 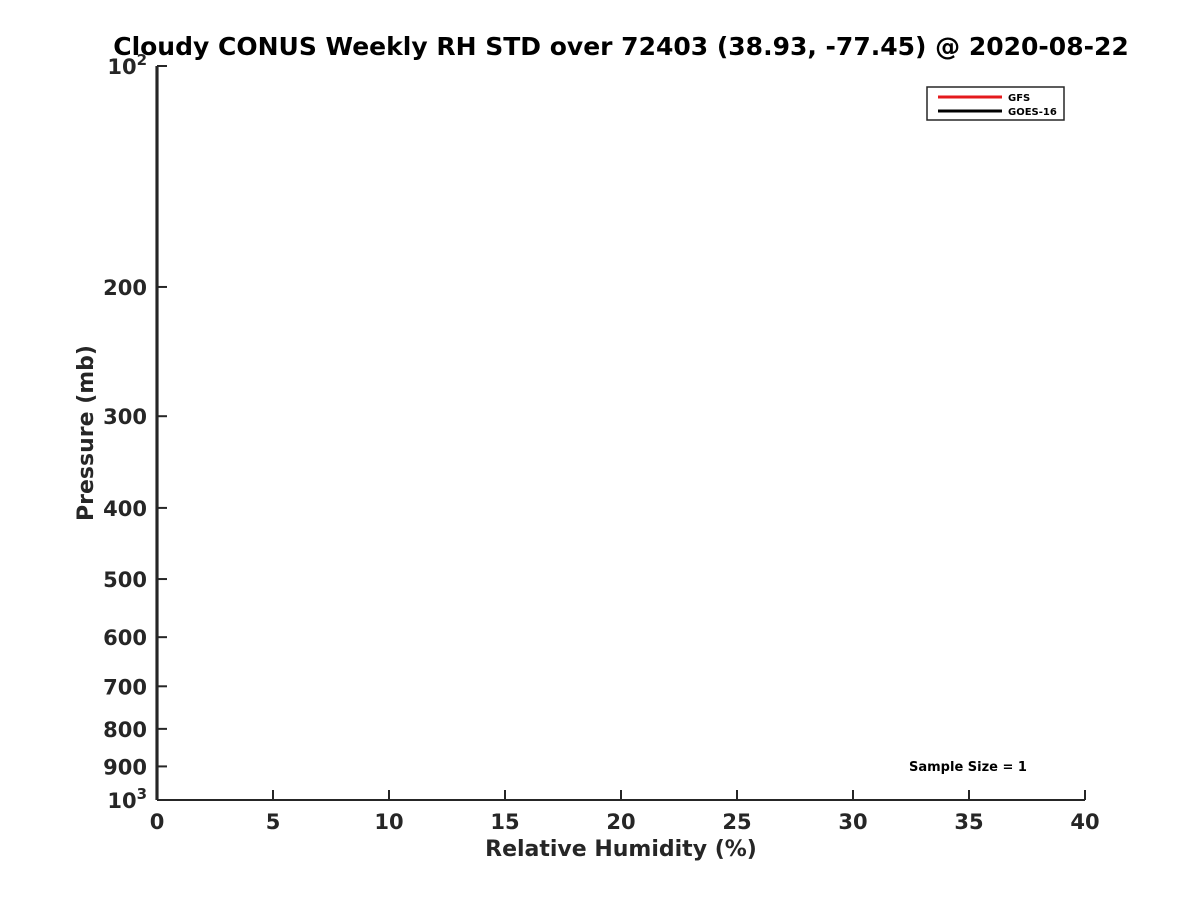 What do you see at coordinates (125, 638) in the screenshot?
I see `y-tick-label: 600` at bounding box center [125, 638].